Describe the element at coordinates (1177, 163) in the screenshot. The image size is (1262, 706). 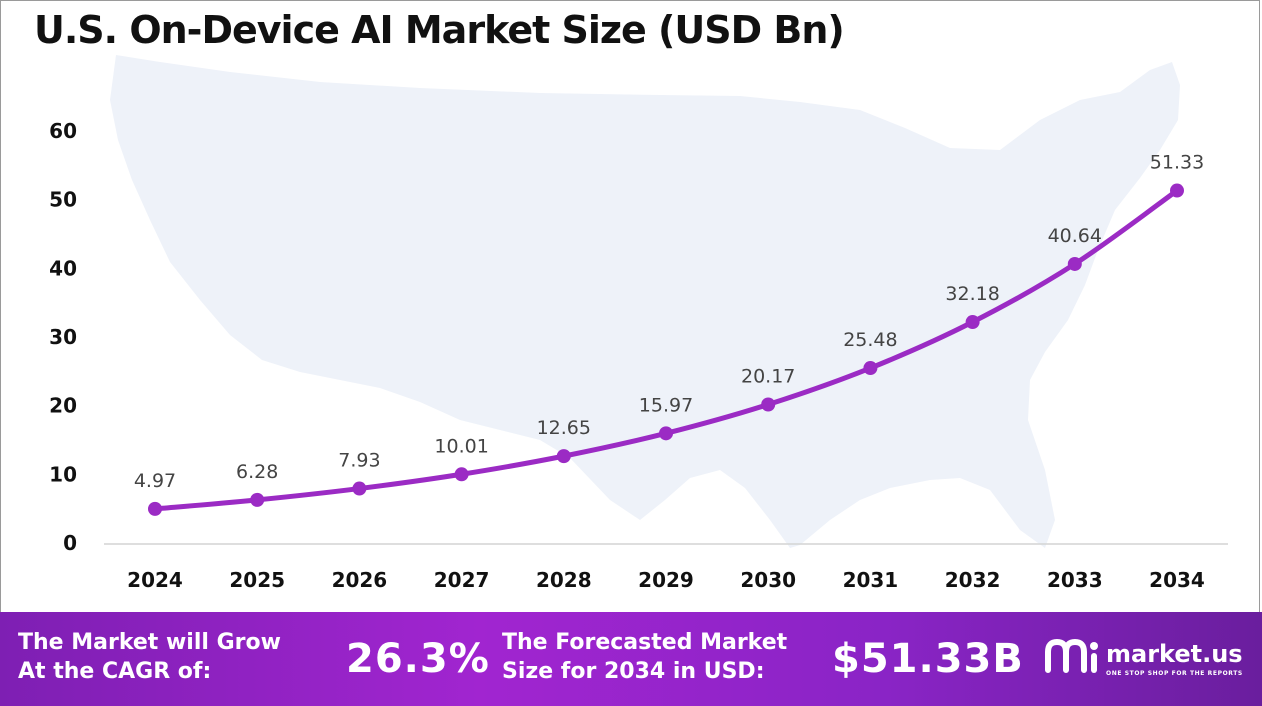
I see `data-label: 51.33` at that location.